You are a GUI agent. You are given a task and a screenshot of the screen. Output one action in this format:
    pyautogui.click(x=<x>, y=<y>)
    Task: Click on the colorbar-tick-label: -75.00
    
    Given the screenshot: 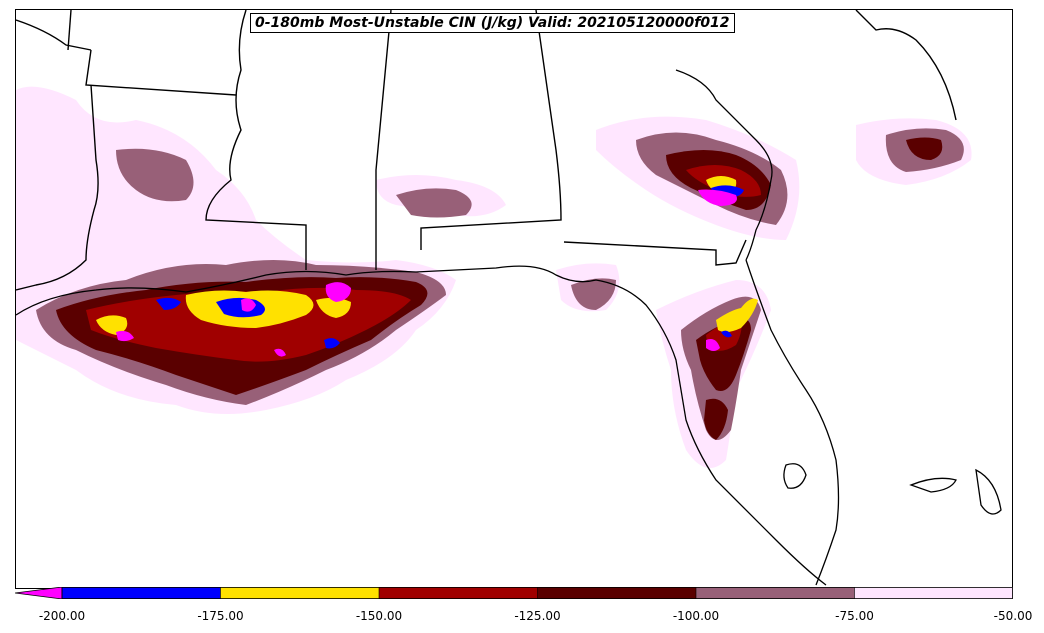 What is the action you would take?
    pyautogui.click(x=854, y=616)
    